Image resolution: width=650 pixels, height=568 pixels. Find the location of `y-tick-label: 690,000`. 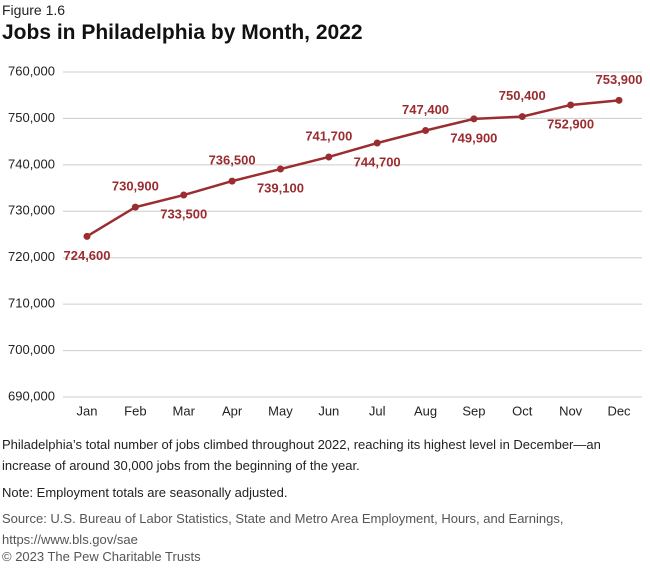

y-tick-label: 690,000 is located at coordinates (31, 395).